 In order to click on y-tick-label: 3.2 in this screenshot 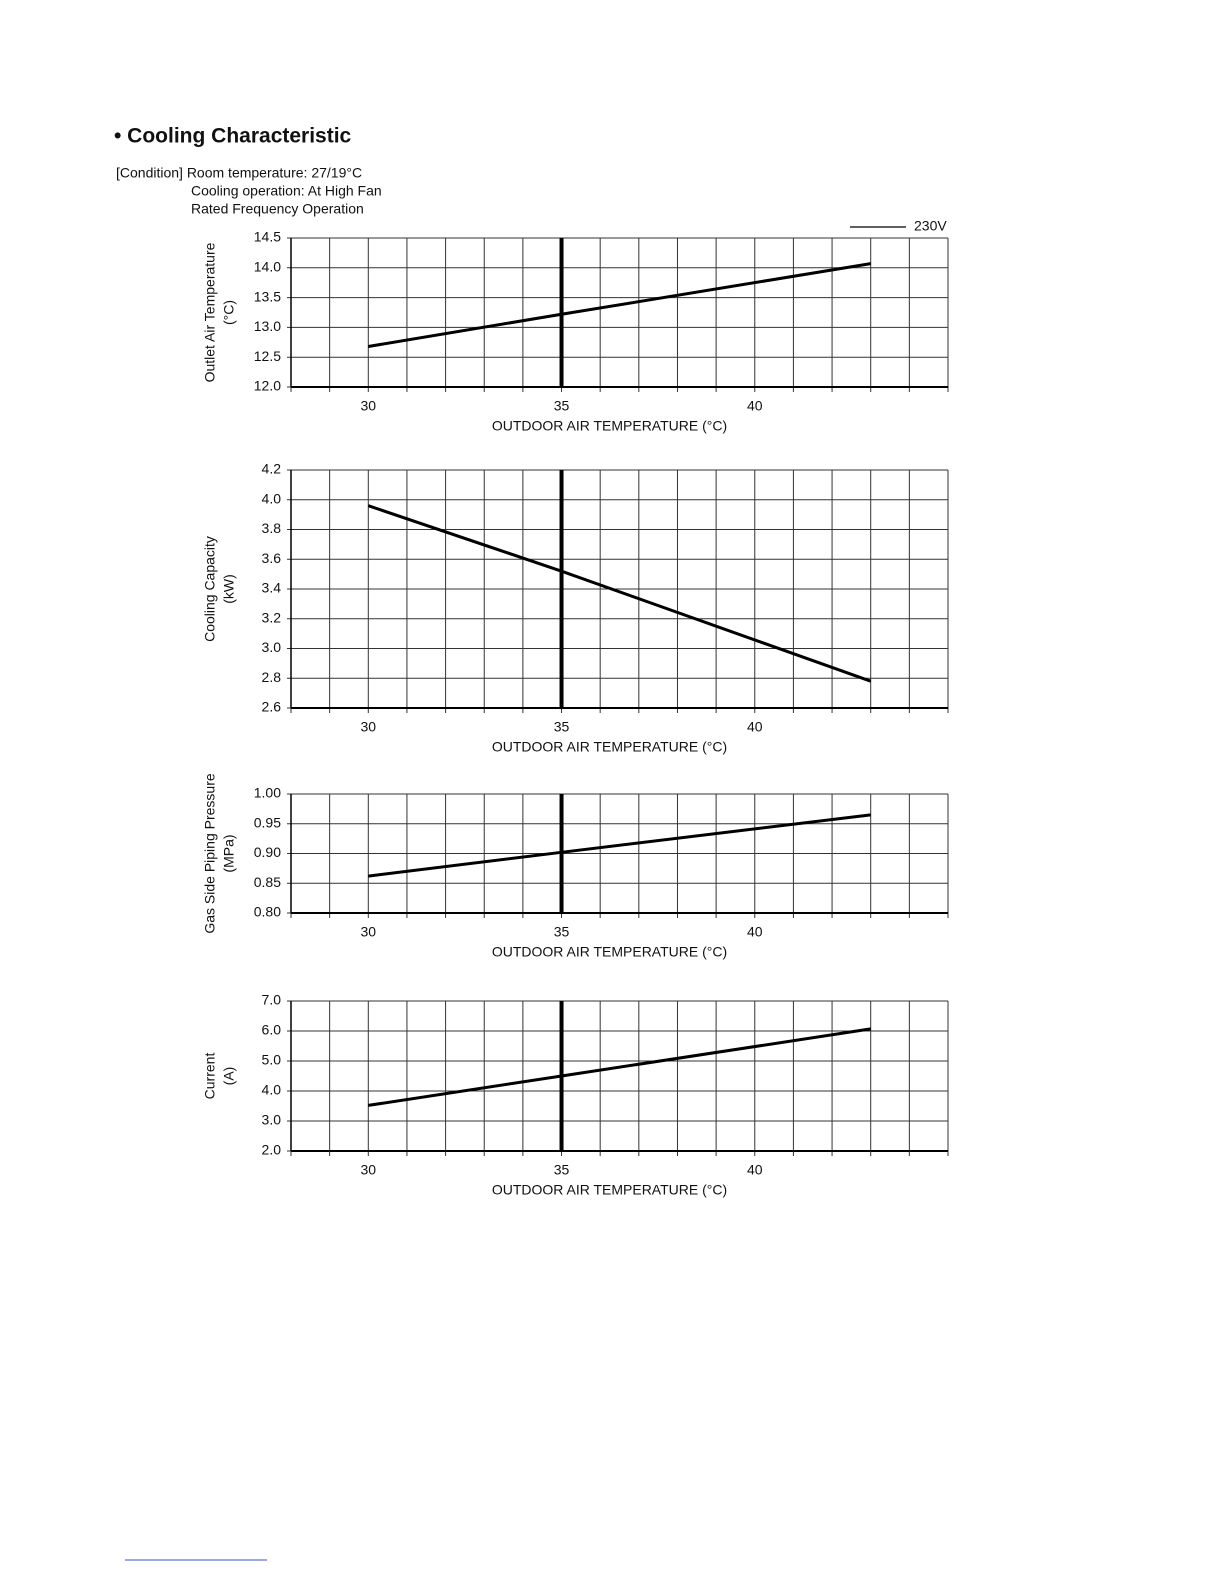, I will do `click(272, 617)`.